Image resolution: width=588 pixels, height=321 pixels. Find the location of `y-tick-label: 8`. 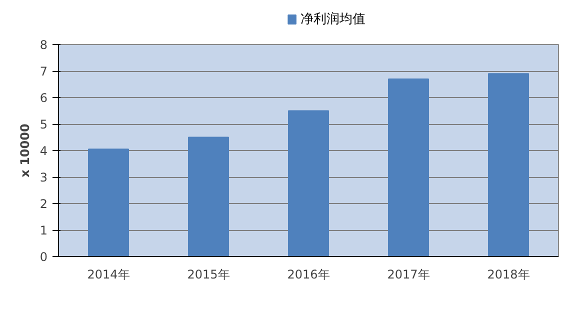

y-tick-label: 8 is located at coordinates (44, 45).